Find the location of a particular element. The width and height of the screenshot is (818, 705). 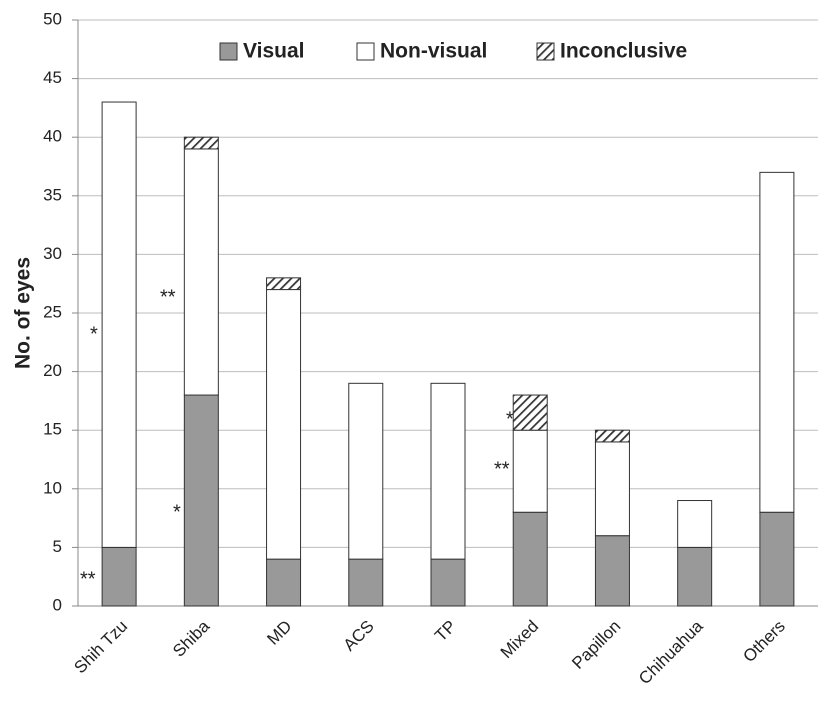

x-tick-label: Chihuahua is located at coordinates (671, 652).